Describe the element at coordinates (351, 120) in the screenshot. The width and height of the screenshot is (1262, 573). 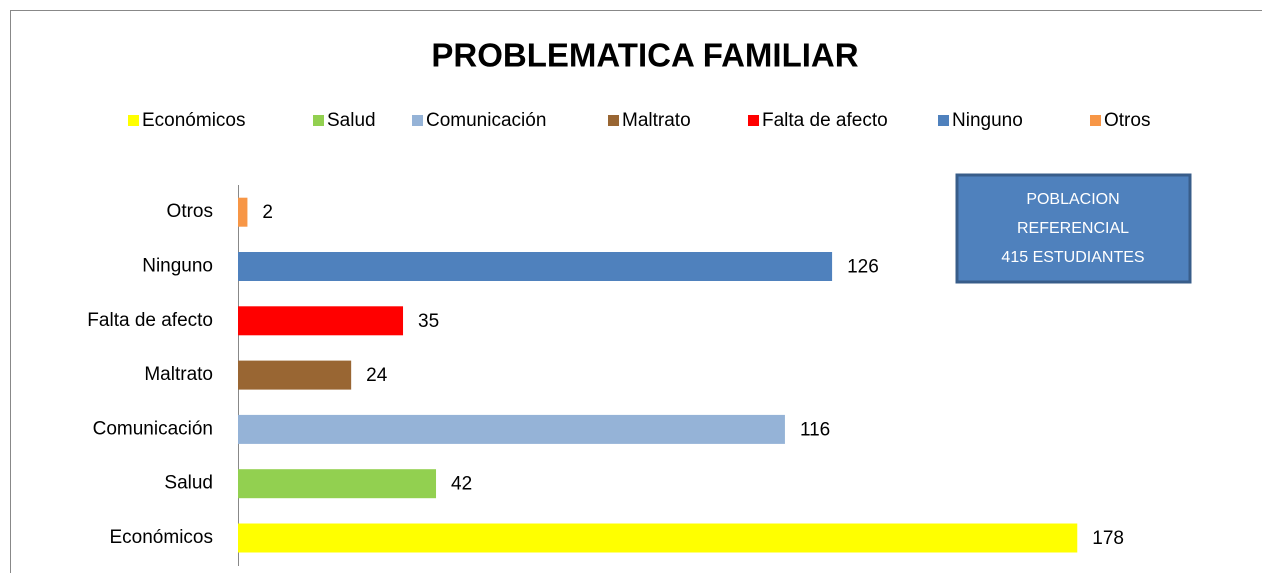
I see `legend-label: Salud` at that location.